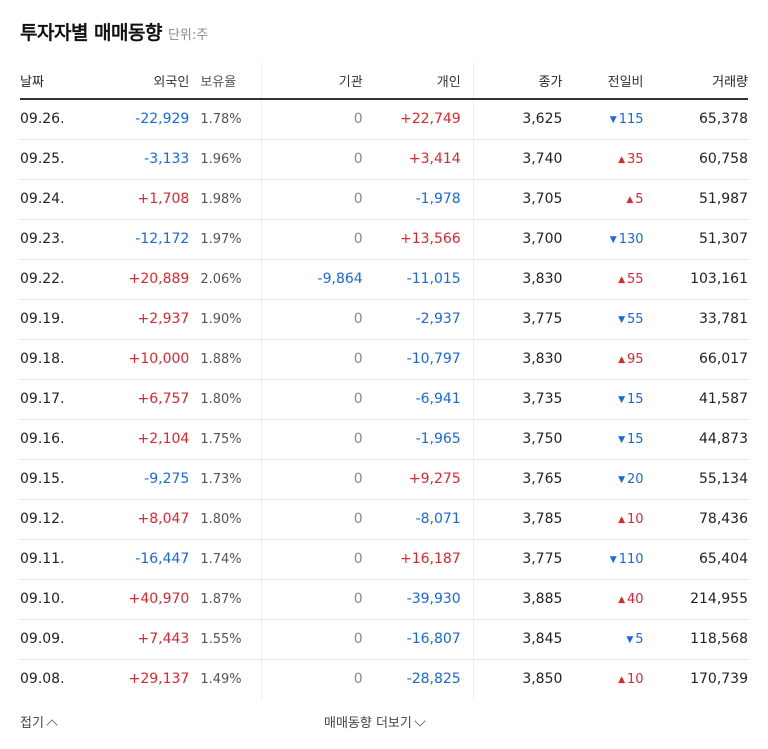 The width and height of the screenshot is (768, 749). Describe the element at coordinates (631, 239) in the screenshot. I see `change-value: 130` at that location.